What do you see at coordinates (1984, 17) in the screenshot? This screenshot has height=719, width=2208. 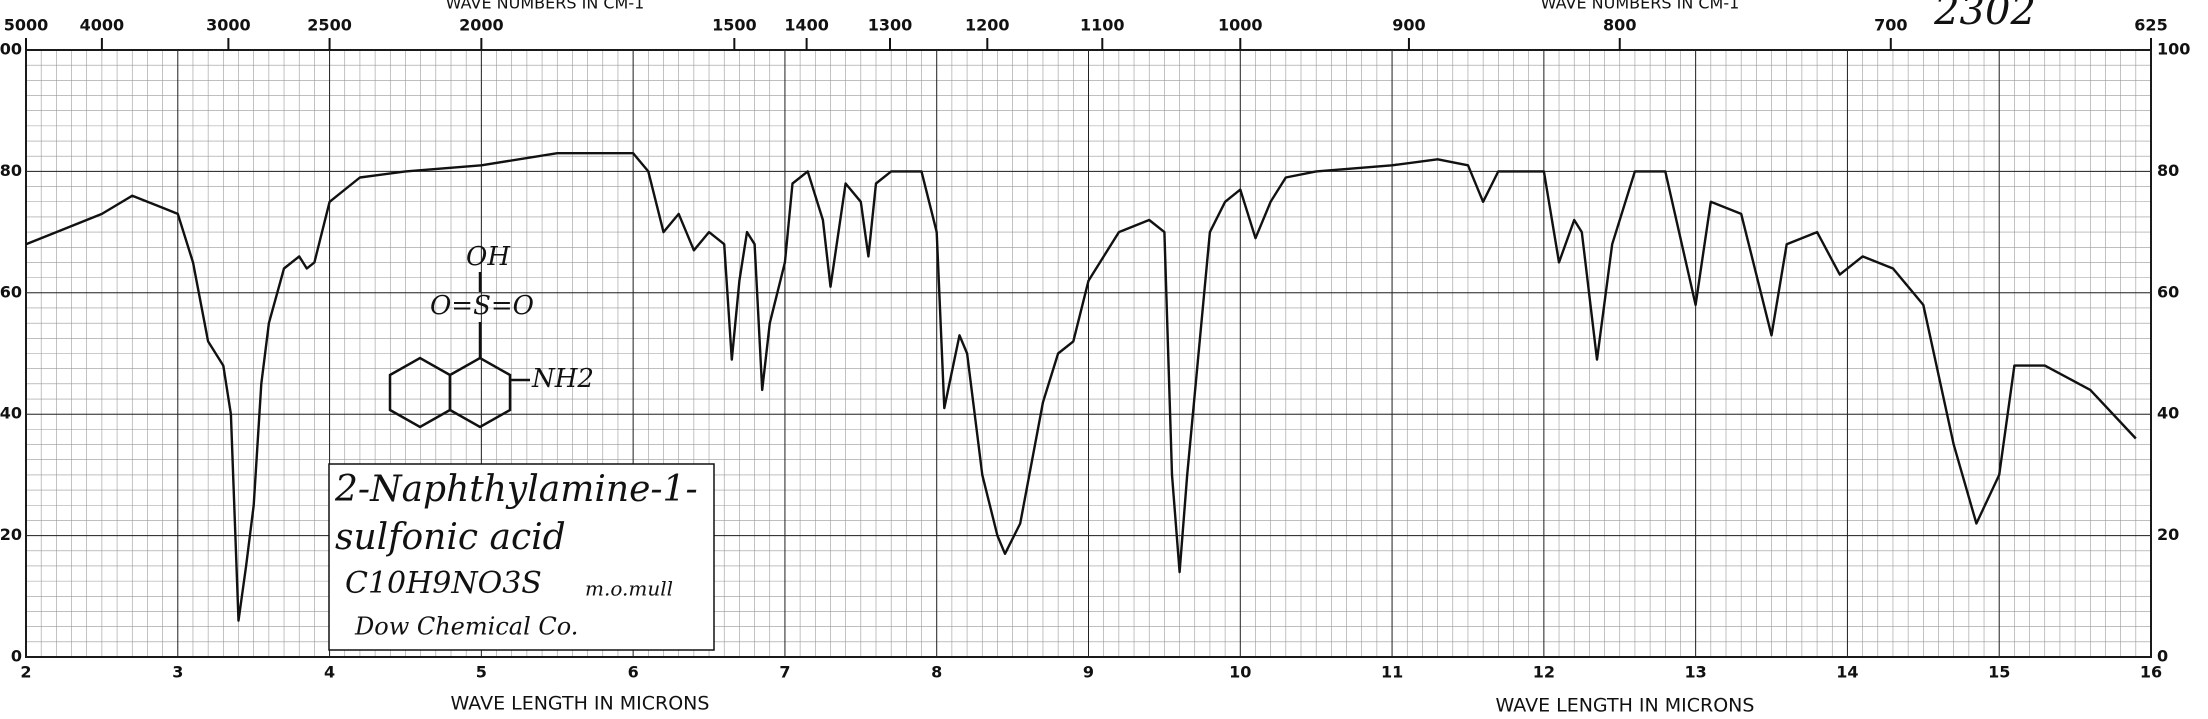 I see `chart-title: 2302` at bounding box center [1984, 17].